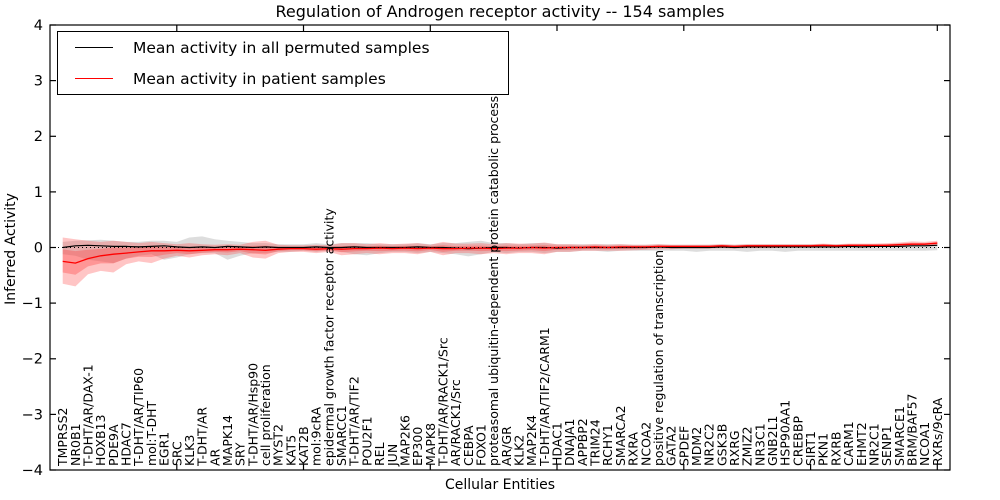  Describe the element at coordinates (94, 78) in the screenshot. I see `patient-line-sample` at that location.